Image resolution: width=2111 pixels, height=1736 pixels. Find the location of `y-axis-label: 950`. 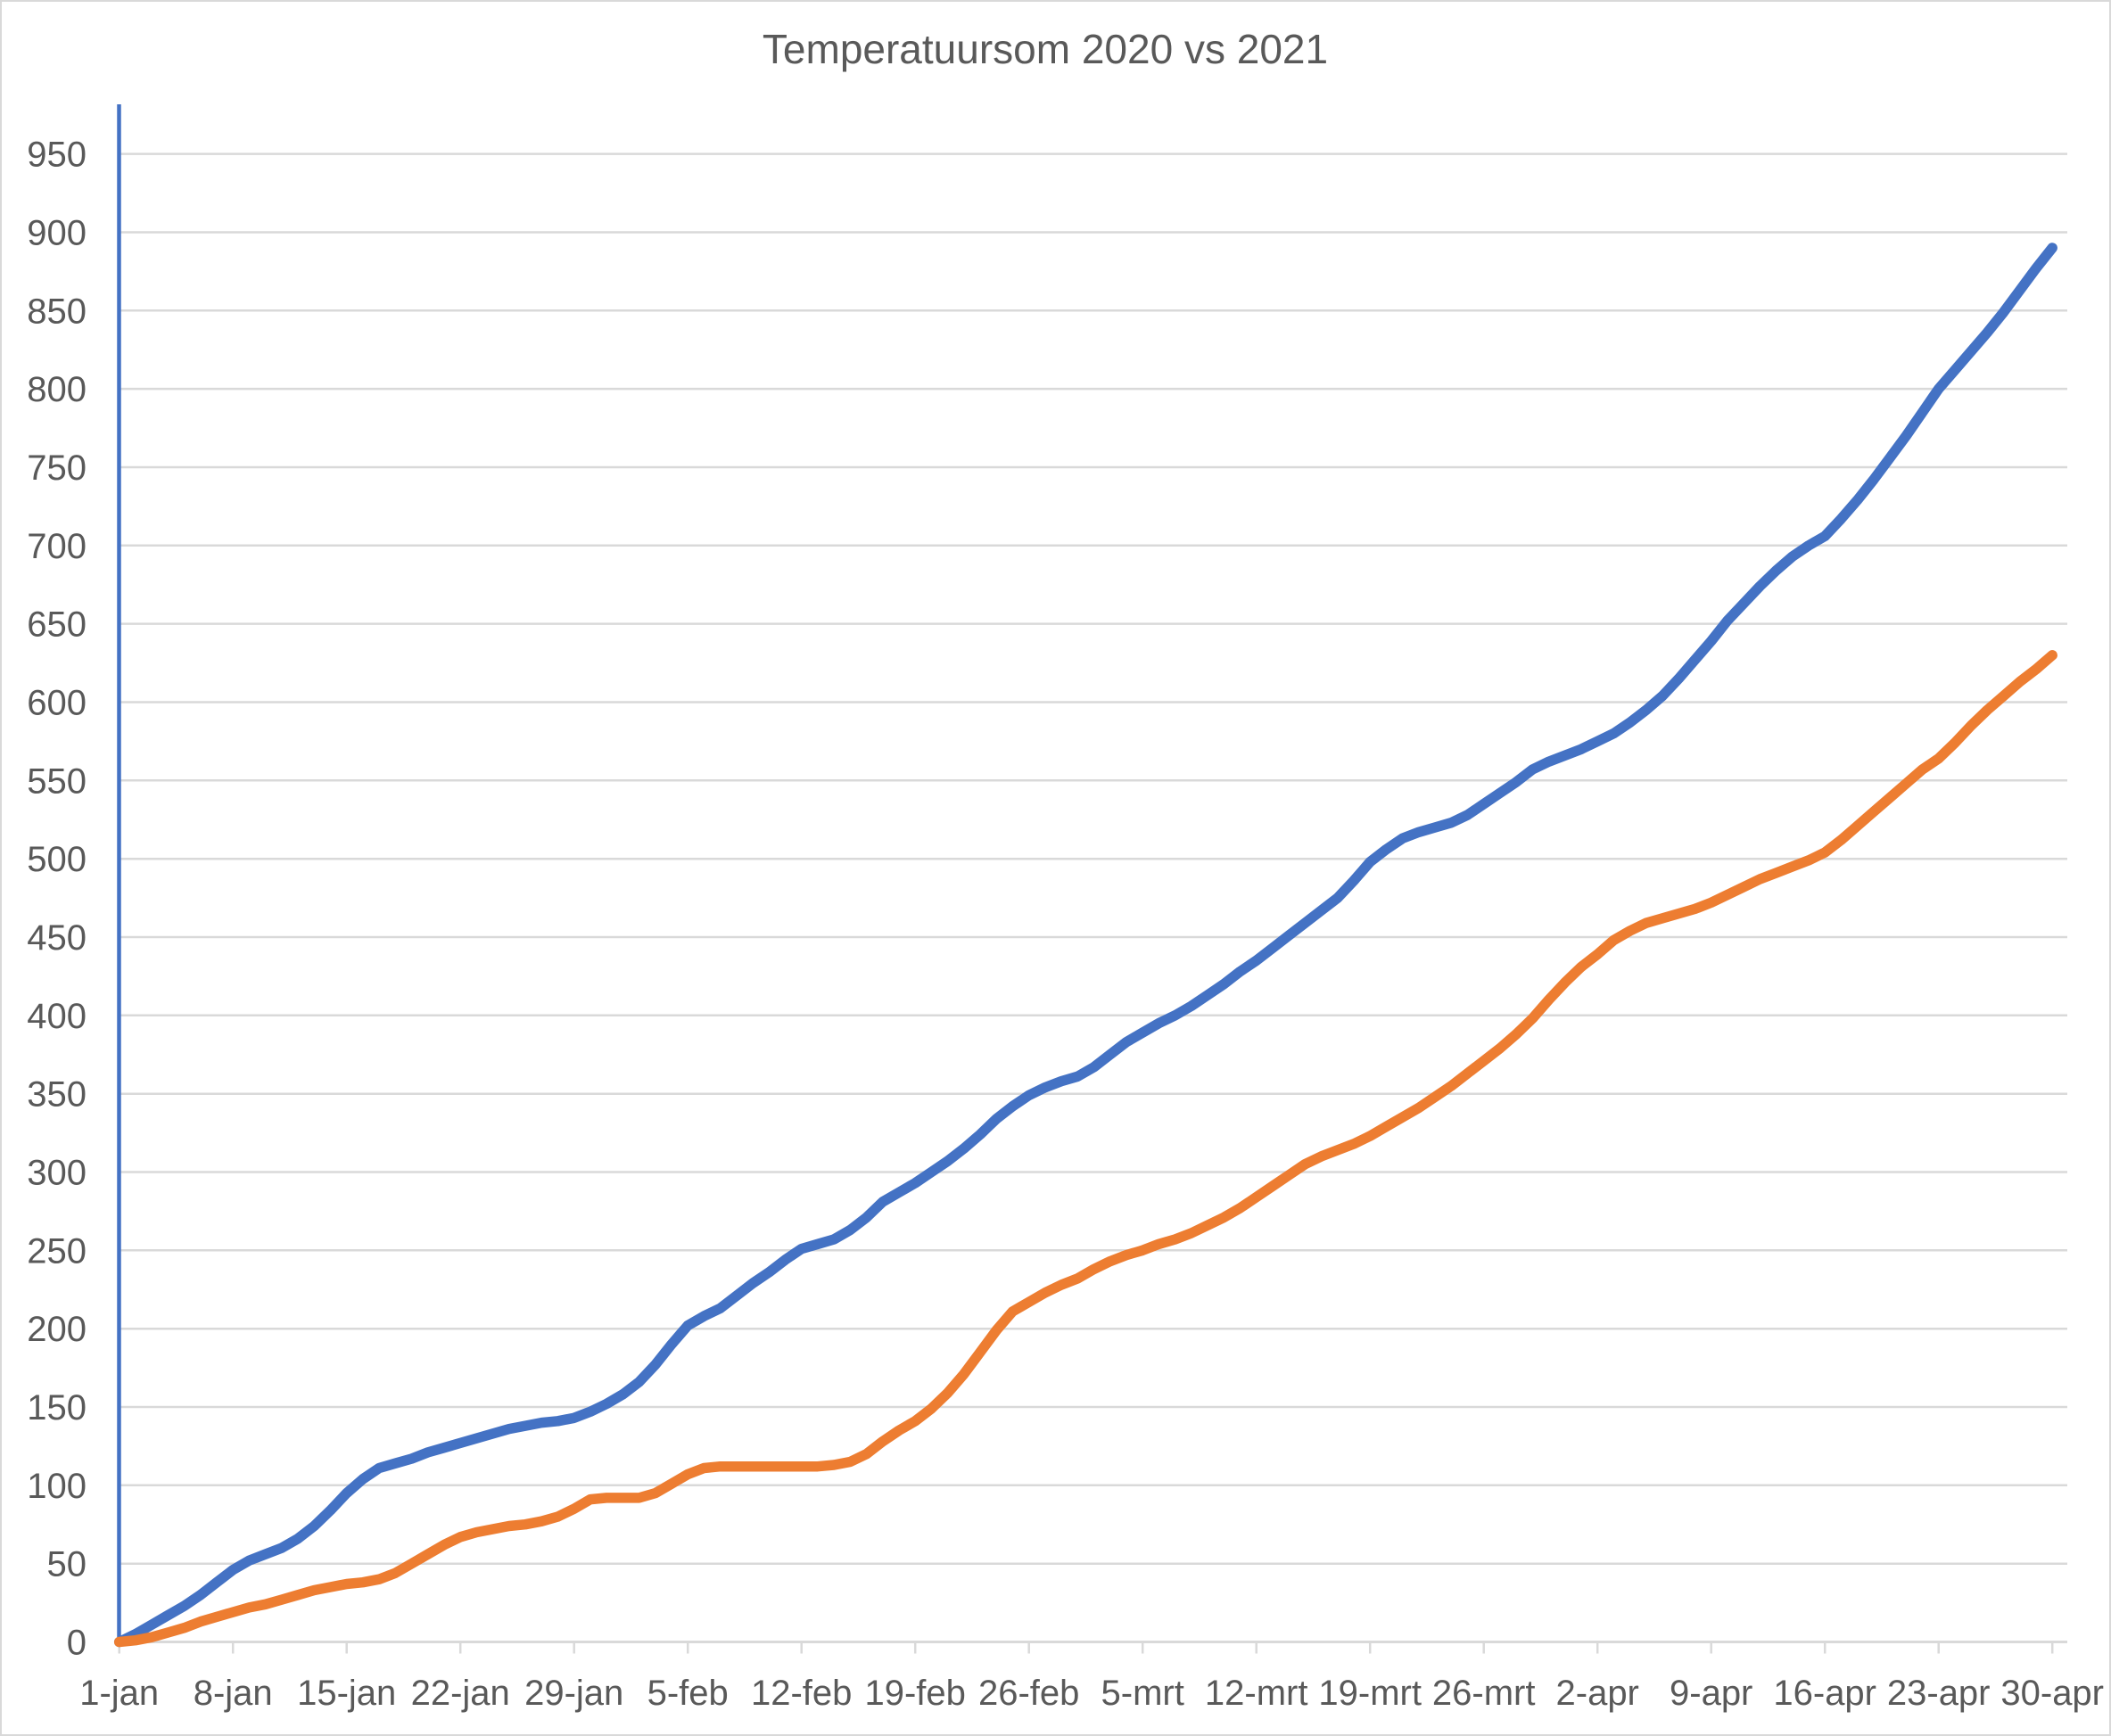

y-axis-label: 950 is located at coordinates (57, 156).